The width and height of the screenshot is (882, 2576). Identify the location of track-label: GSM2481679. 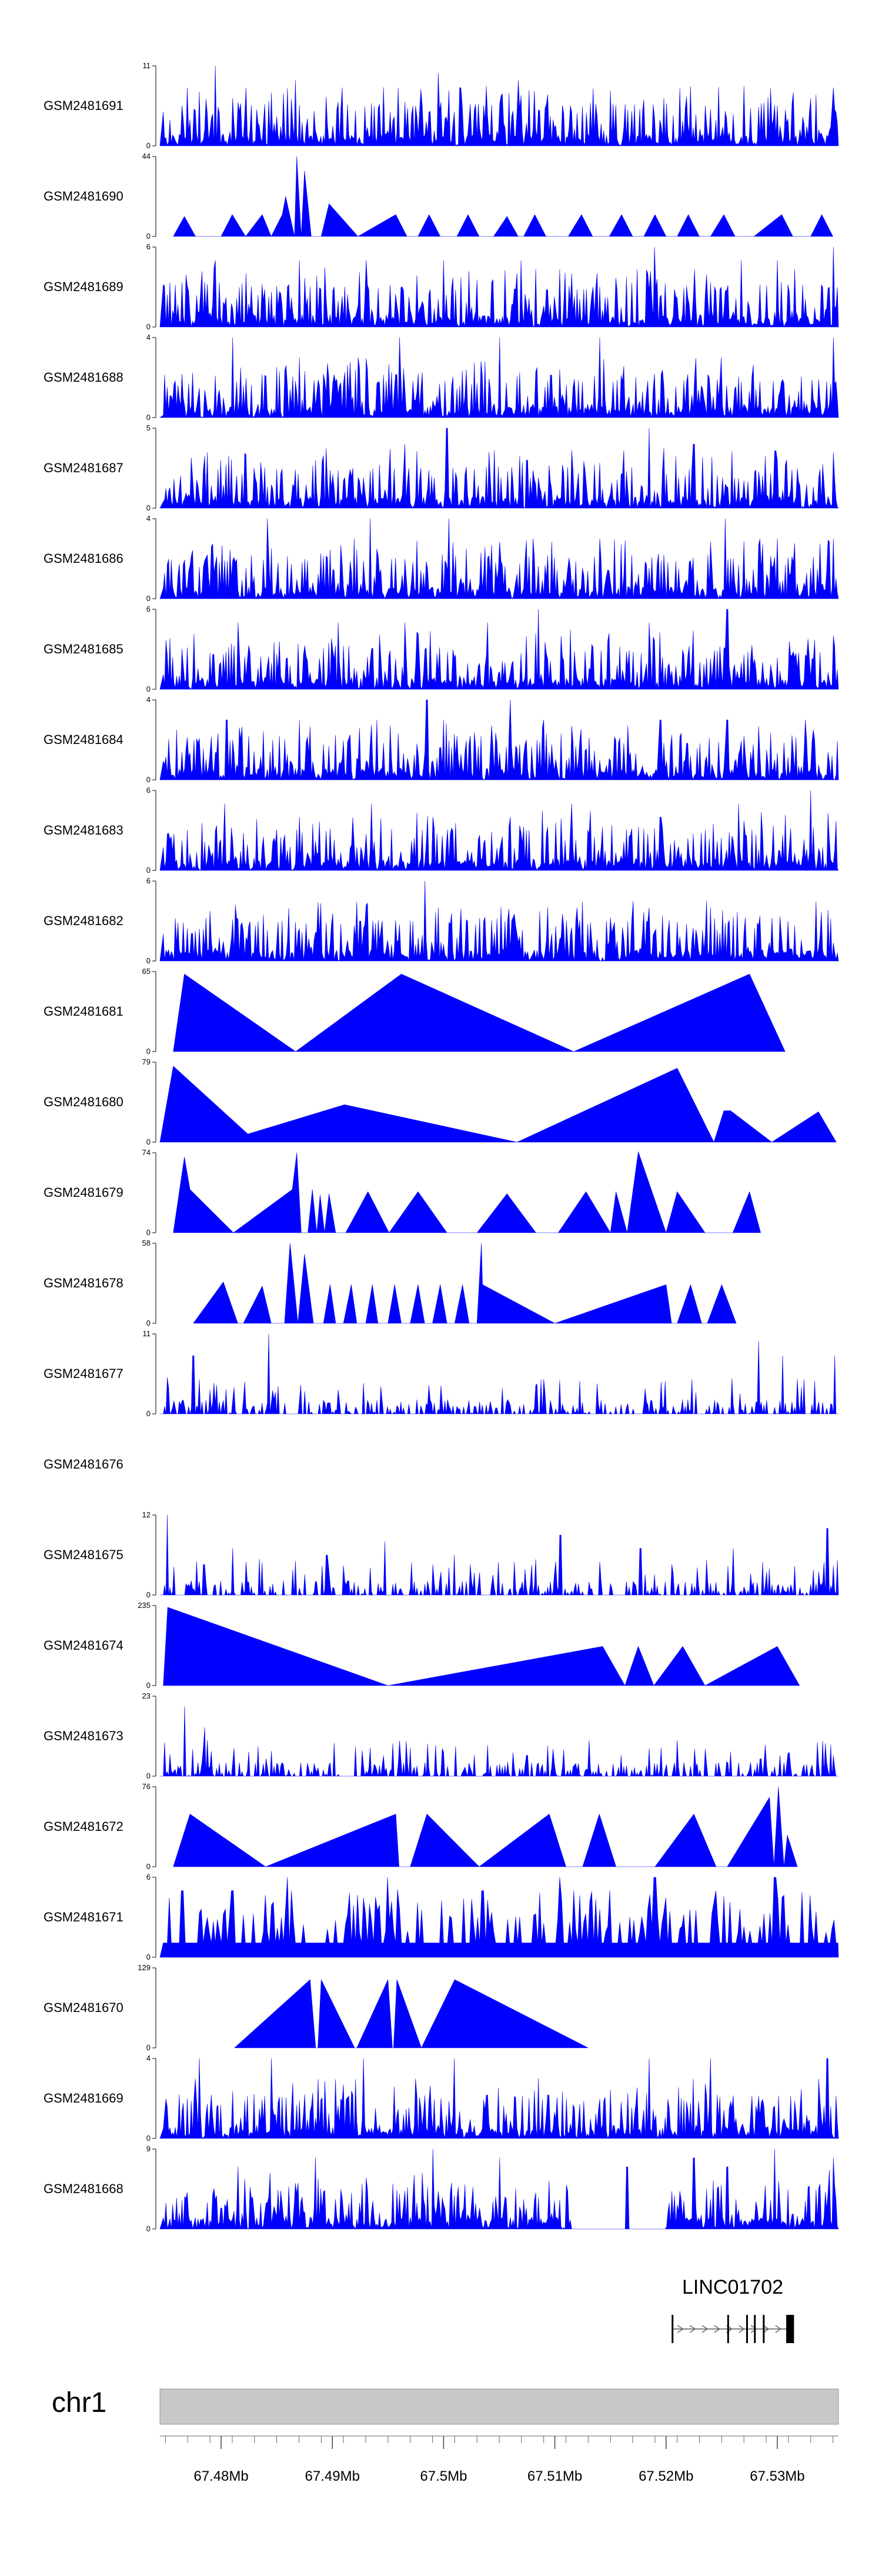
(83, 1192).